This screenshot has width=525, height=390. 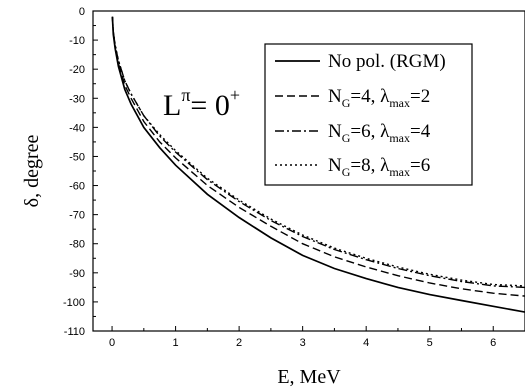 What do you see at coordinates (112, 343) in the screenshot?
I see `x-tick-label: 0` at bounding box center [112, 343].